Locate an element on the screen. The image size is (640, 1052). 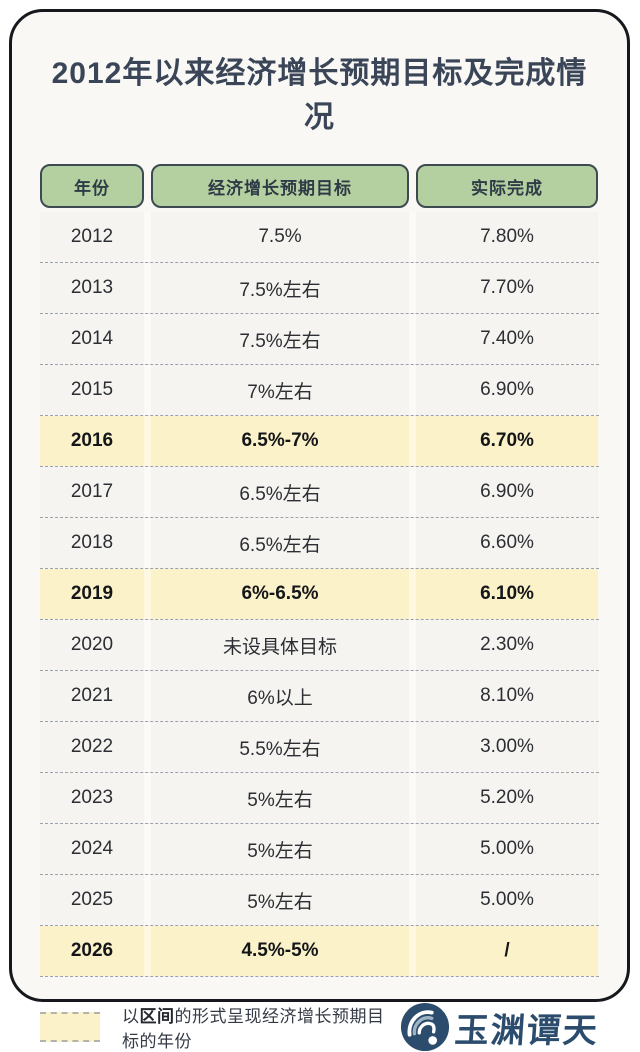
year-cell: 2016 is located at coordinates (92, 441).